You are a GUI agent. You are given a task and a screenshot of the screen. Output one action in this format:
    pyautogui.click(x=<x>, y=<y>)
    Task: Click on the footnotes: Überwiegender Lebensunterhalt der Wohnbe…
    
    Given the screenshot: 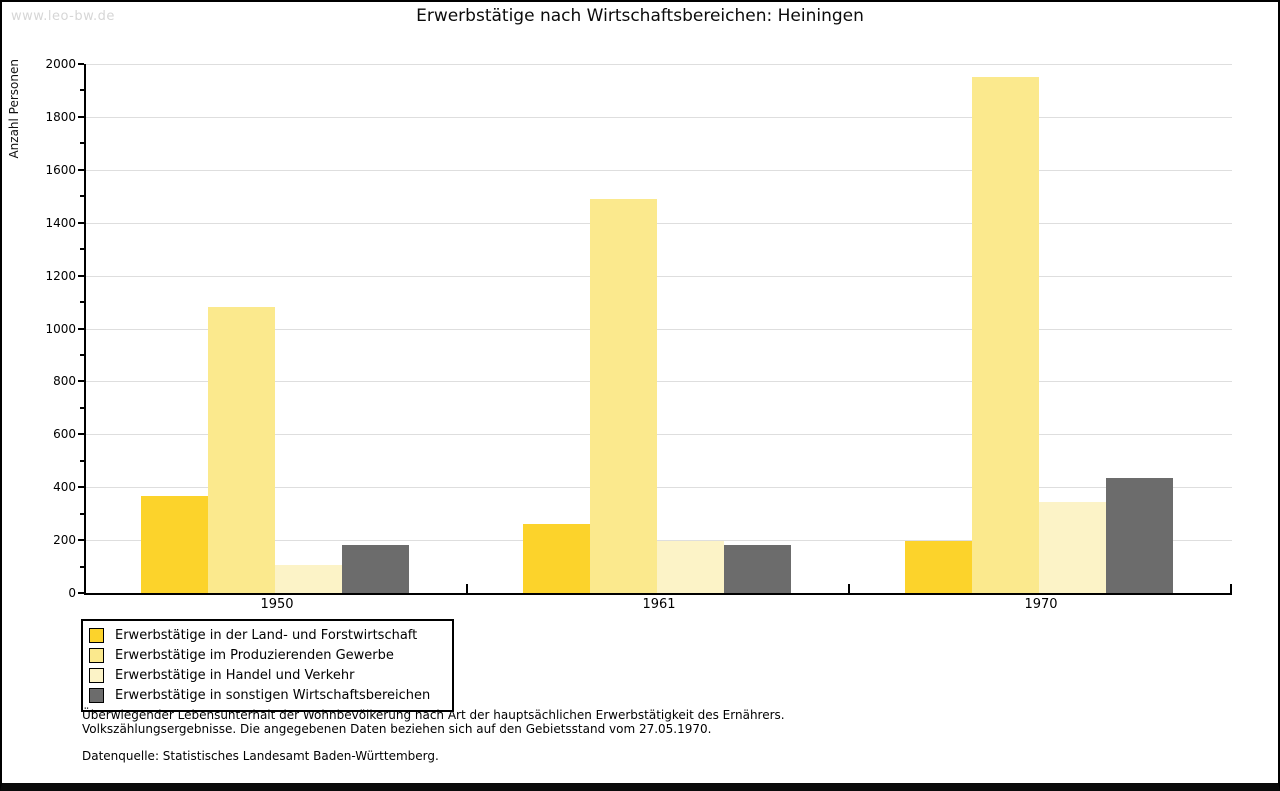 What is the action you would take?
    pyautogui.click(x=433, y=722)
    